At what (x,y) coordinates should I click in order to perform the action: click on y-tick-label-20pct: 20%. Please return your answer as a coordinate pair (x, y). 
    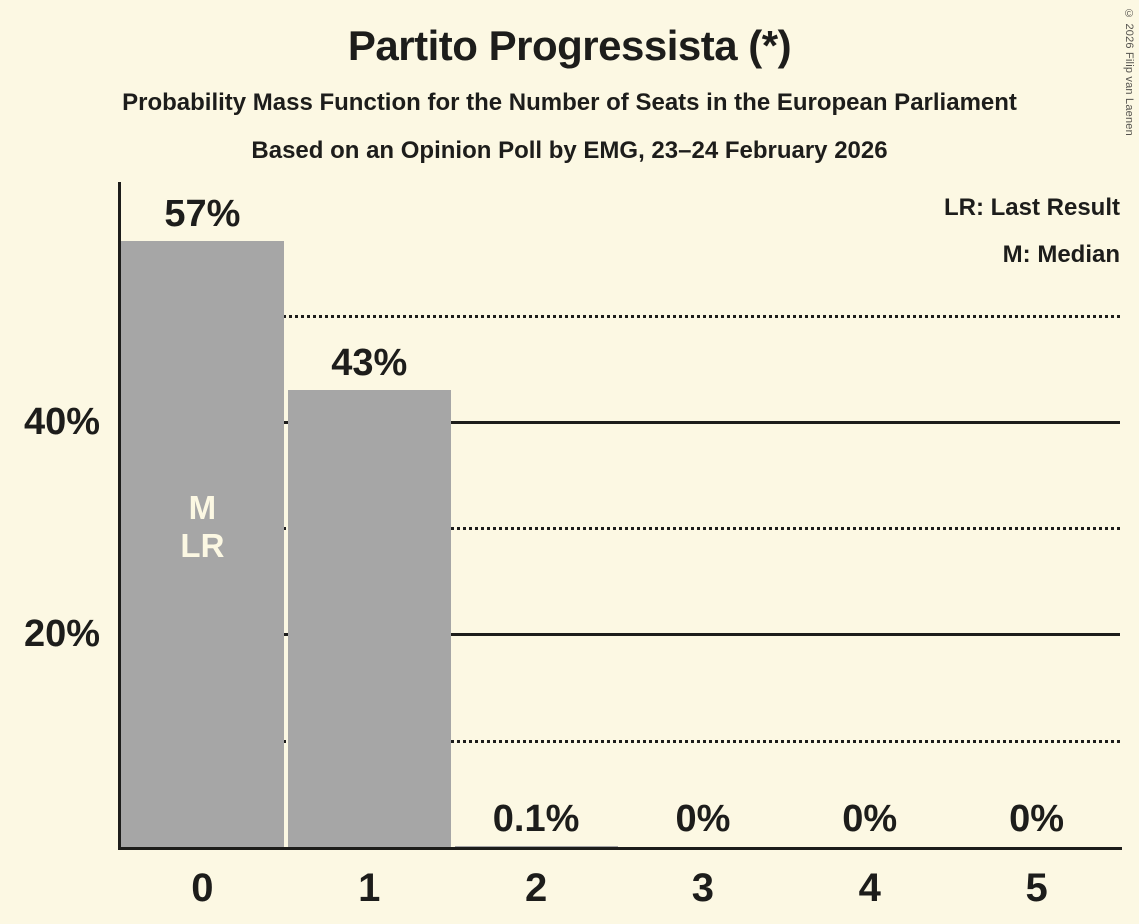
    Looking at the image, I should click on (61, 634).